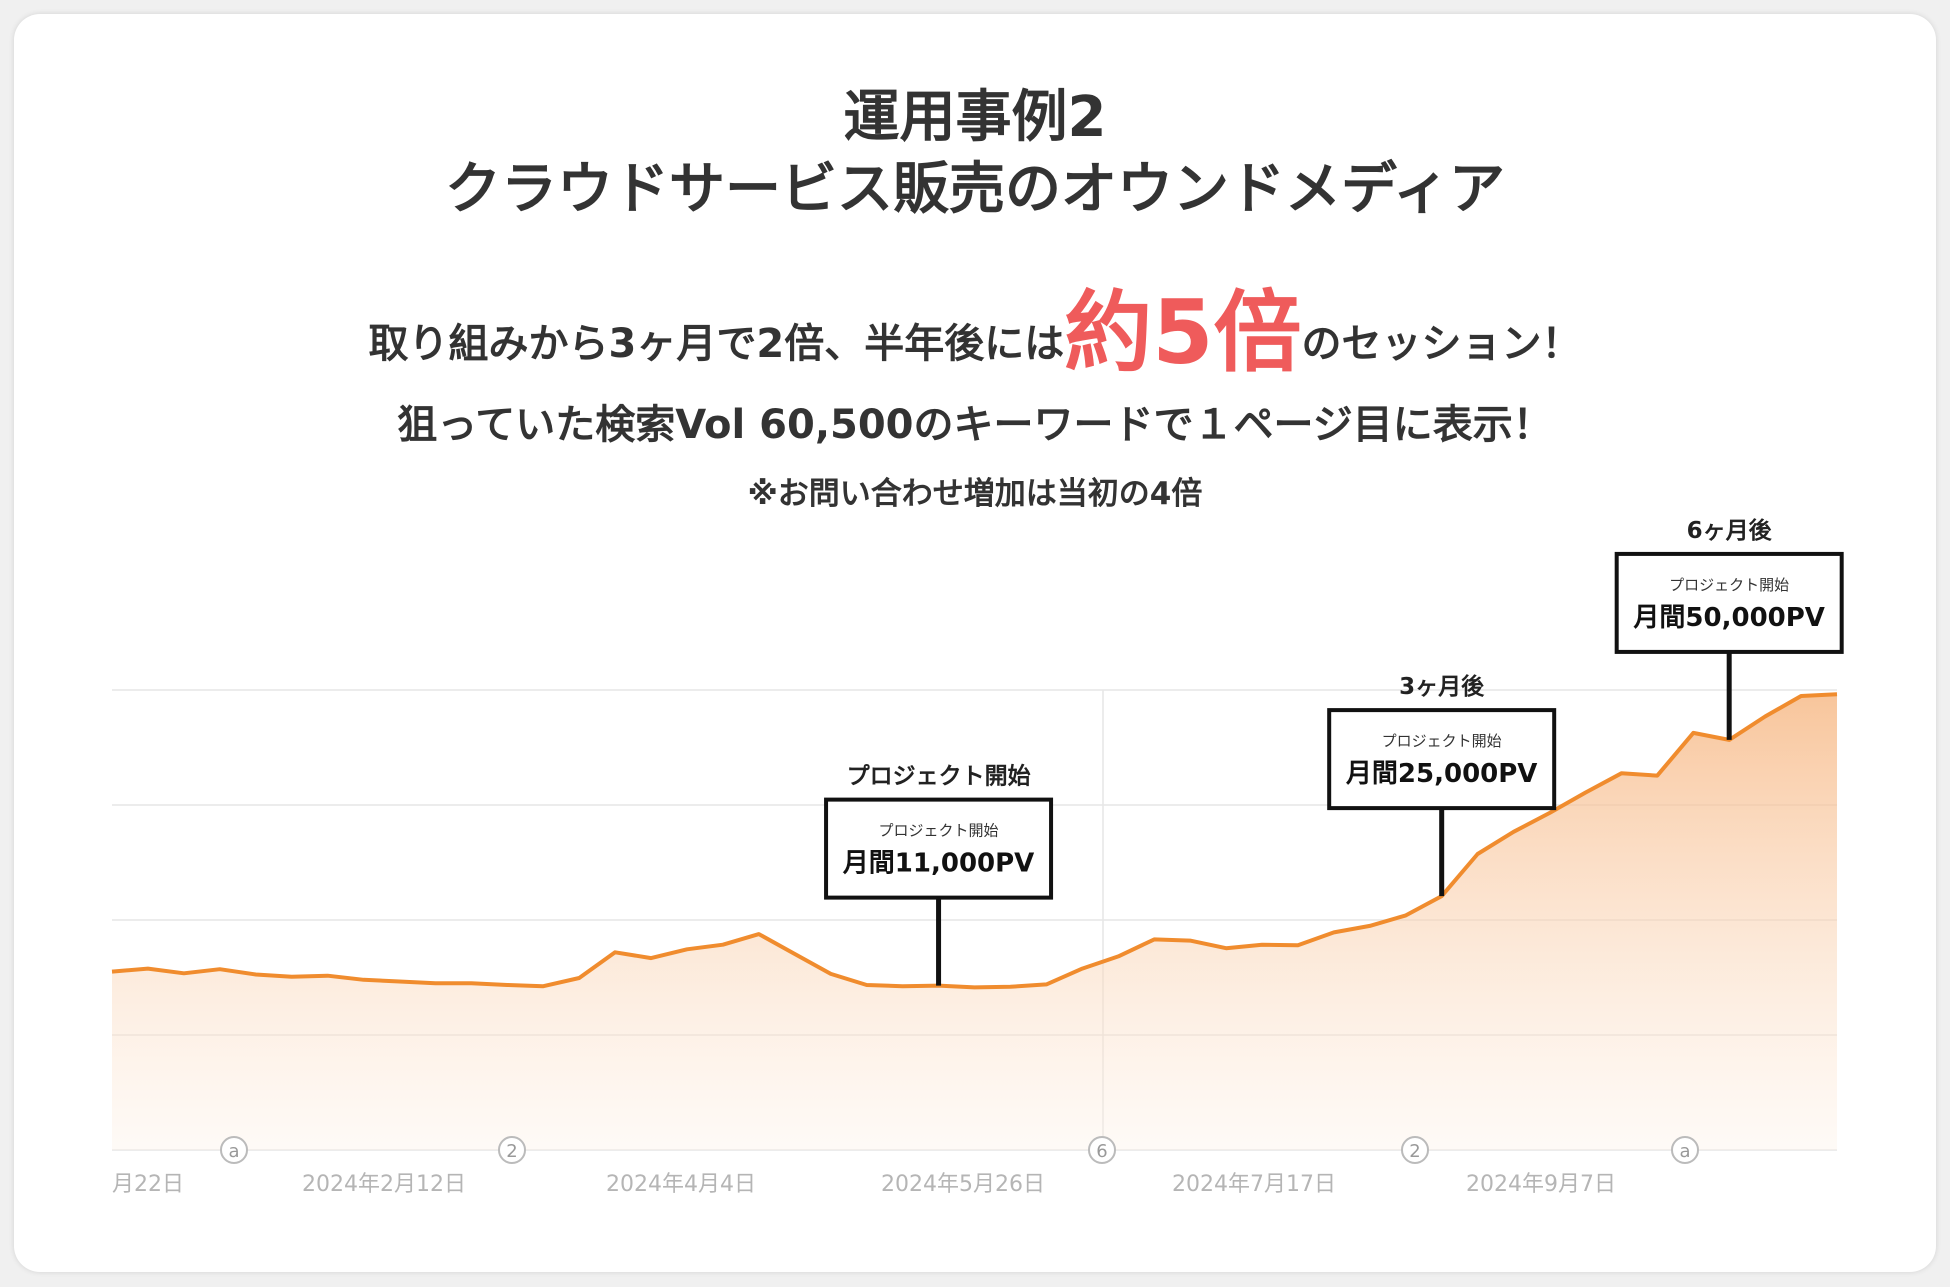 This screenshot has width=1950, height=1287. Describe the element at coordinates (148, 1184) in the screenshot. I see `x-tick-label: 月22日` at that location.